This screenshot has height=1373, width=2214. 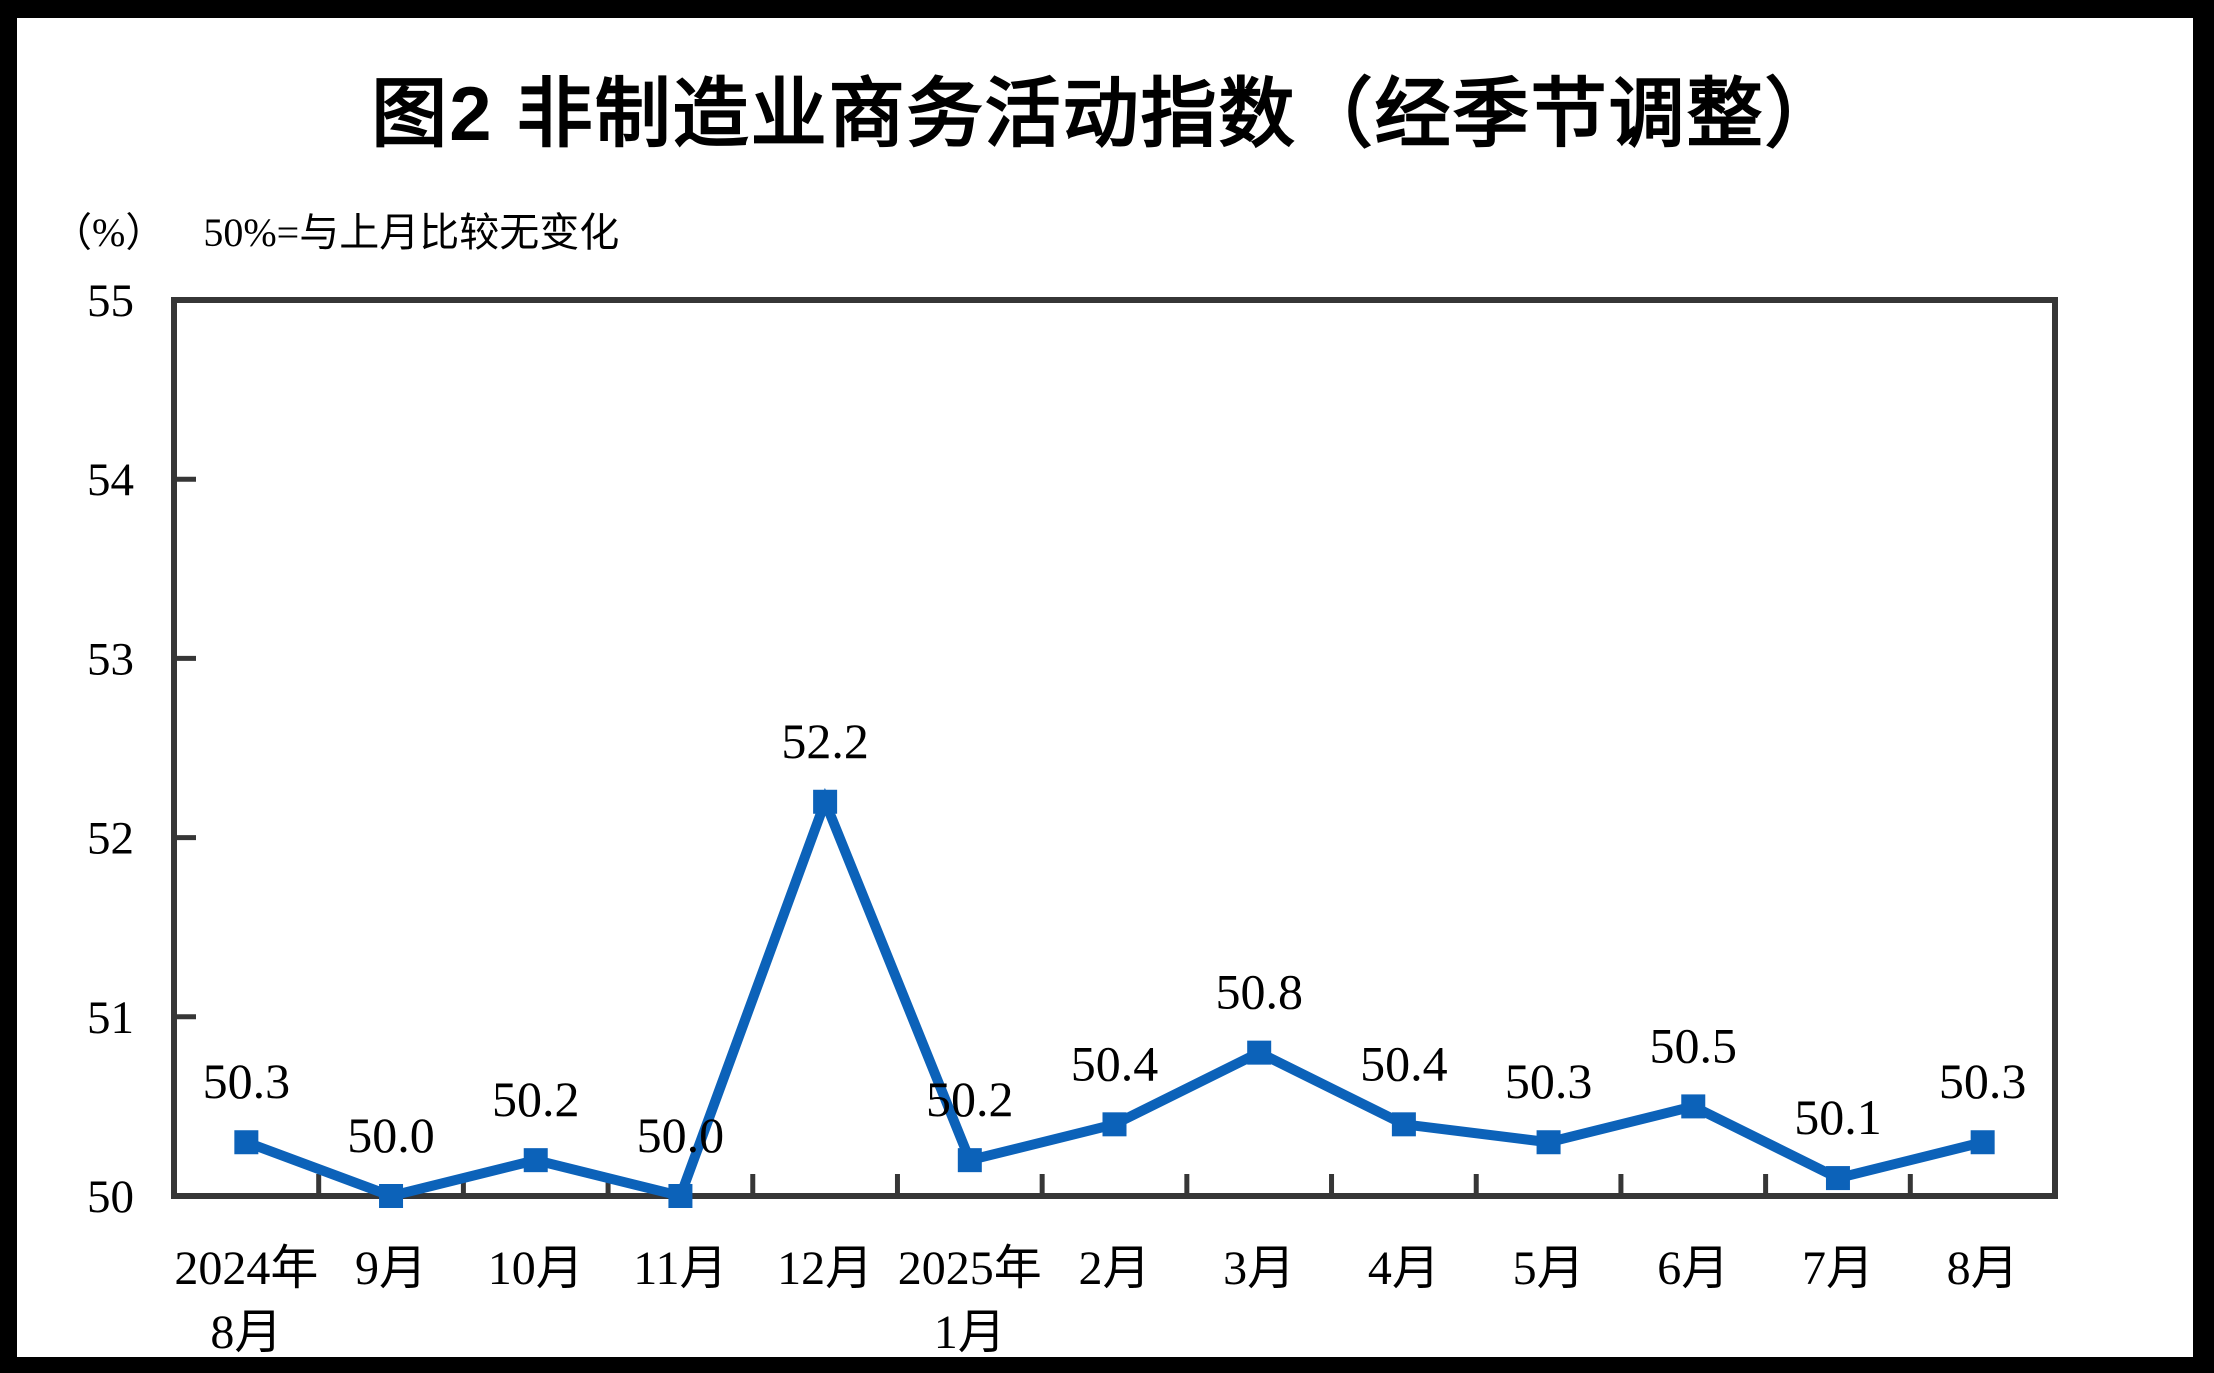 What do you see at coordinates (536, 1268) in the screenshot?
I see `x-axis-tick-label: 10月` at bounding box center [536, 1268].